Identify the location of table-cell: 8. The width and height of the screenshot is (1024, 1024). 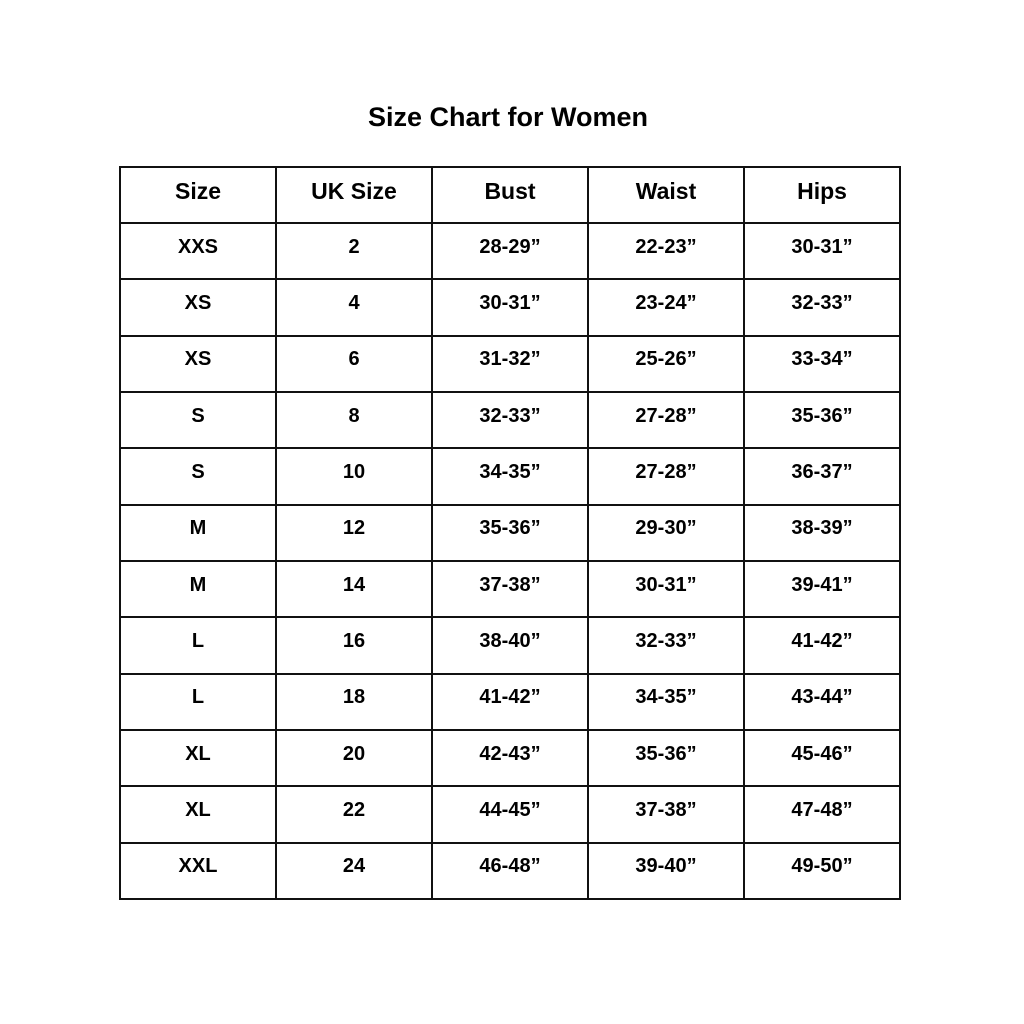
(354, 420).